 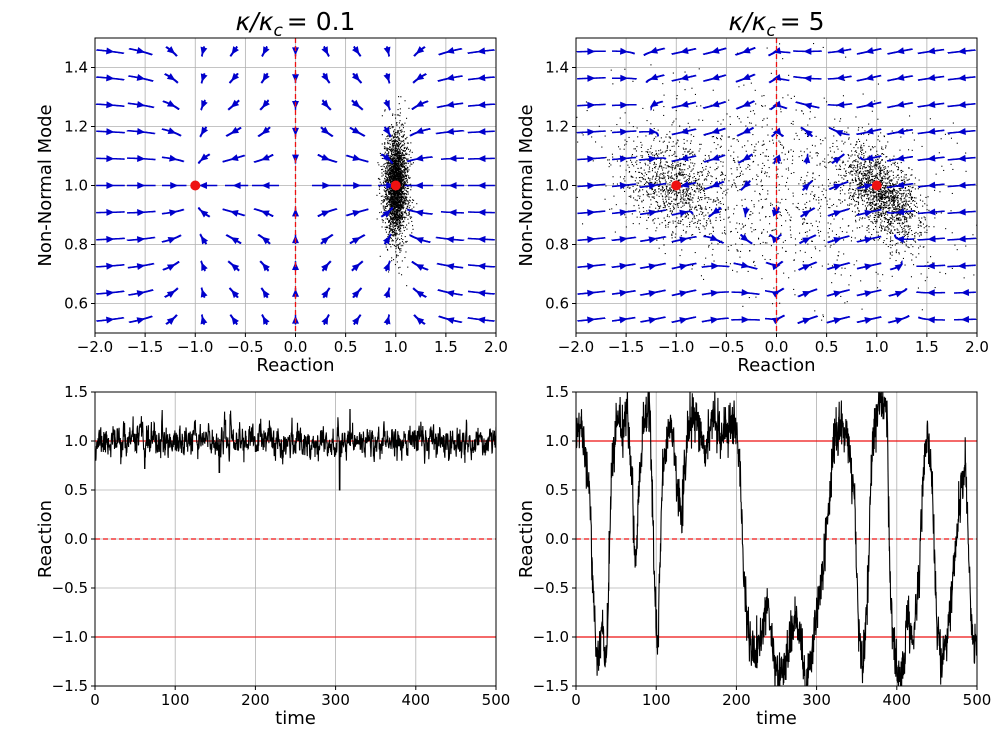 What do you see at coordinates (395, 185) in the screenshot?
I see `fixed-point` at bounding box center [395, 185].